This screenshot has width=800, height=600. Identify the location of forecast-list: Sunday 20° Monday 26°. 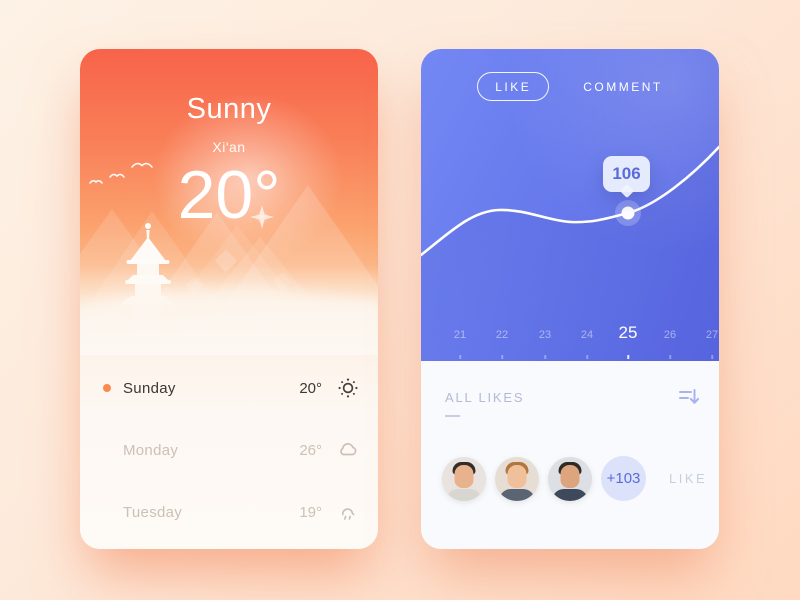
(229, 452).